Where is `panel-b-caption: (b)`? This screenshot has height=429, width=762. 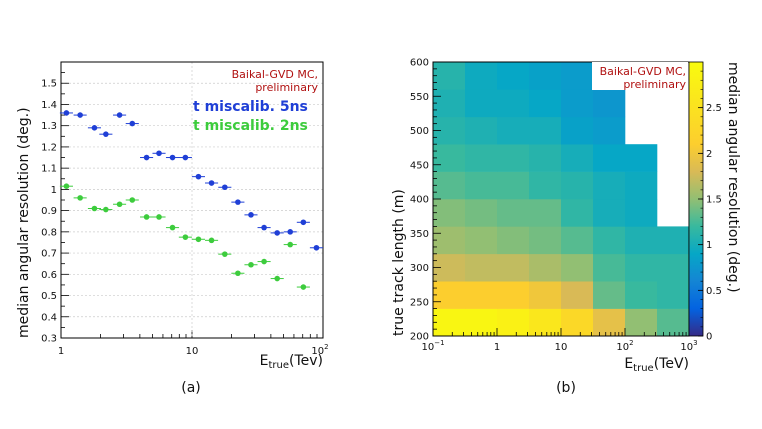 panel-b-caption: (b) is located at coordinates (566, 388).